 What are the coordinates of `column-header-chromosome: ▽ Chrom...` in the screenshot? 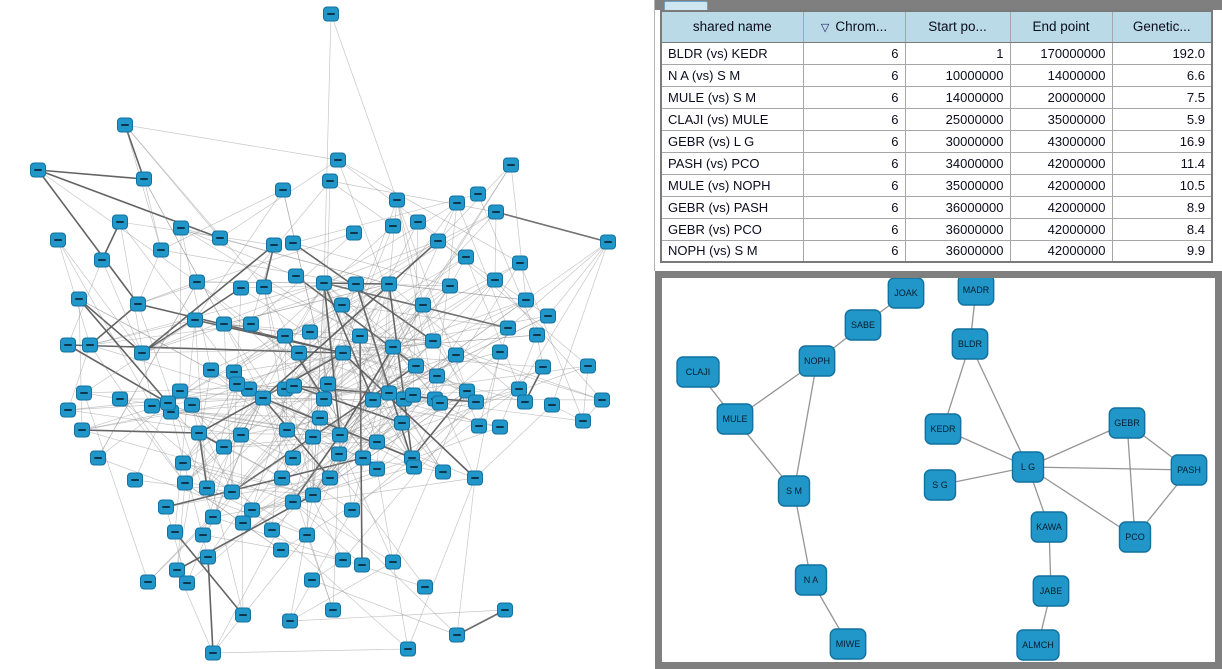 It's located at (854, 26).